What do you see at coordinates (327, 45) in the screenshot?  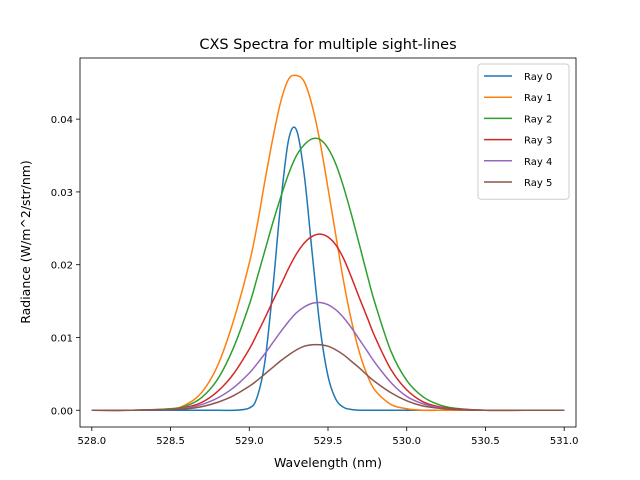 I see `chart-title: CXS Spectra for multiple sight-lines` at bounding box center [327, 45].